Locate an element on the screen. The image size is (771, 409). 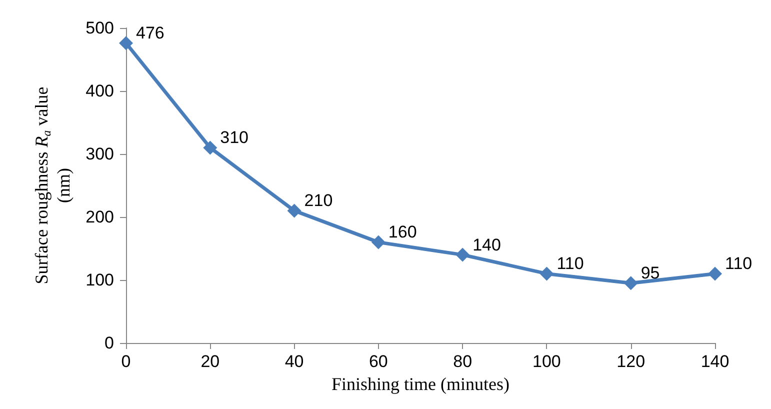
y-tick-label: 400 is located at coordinates (100, 91).